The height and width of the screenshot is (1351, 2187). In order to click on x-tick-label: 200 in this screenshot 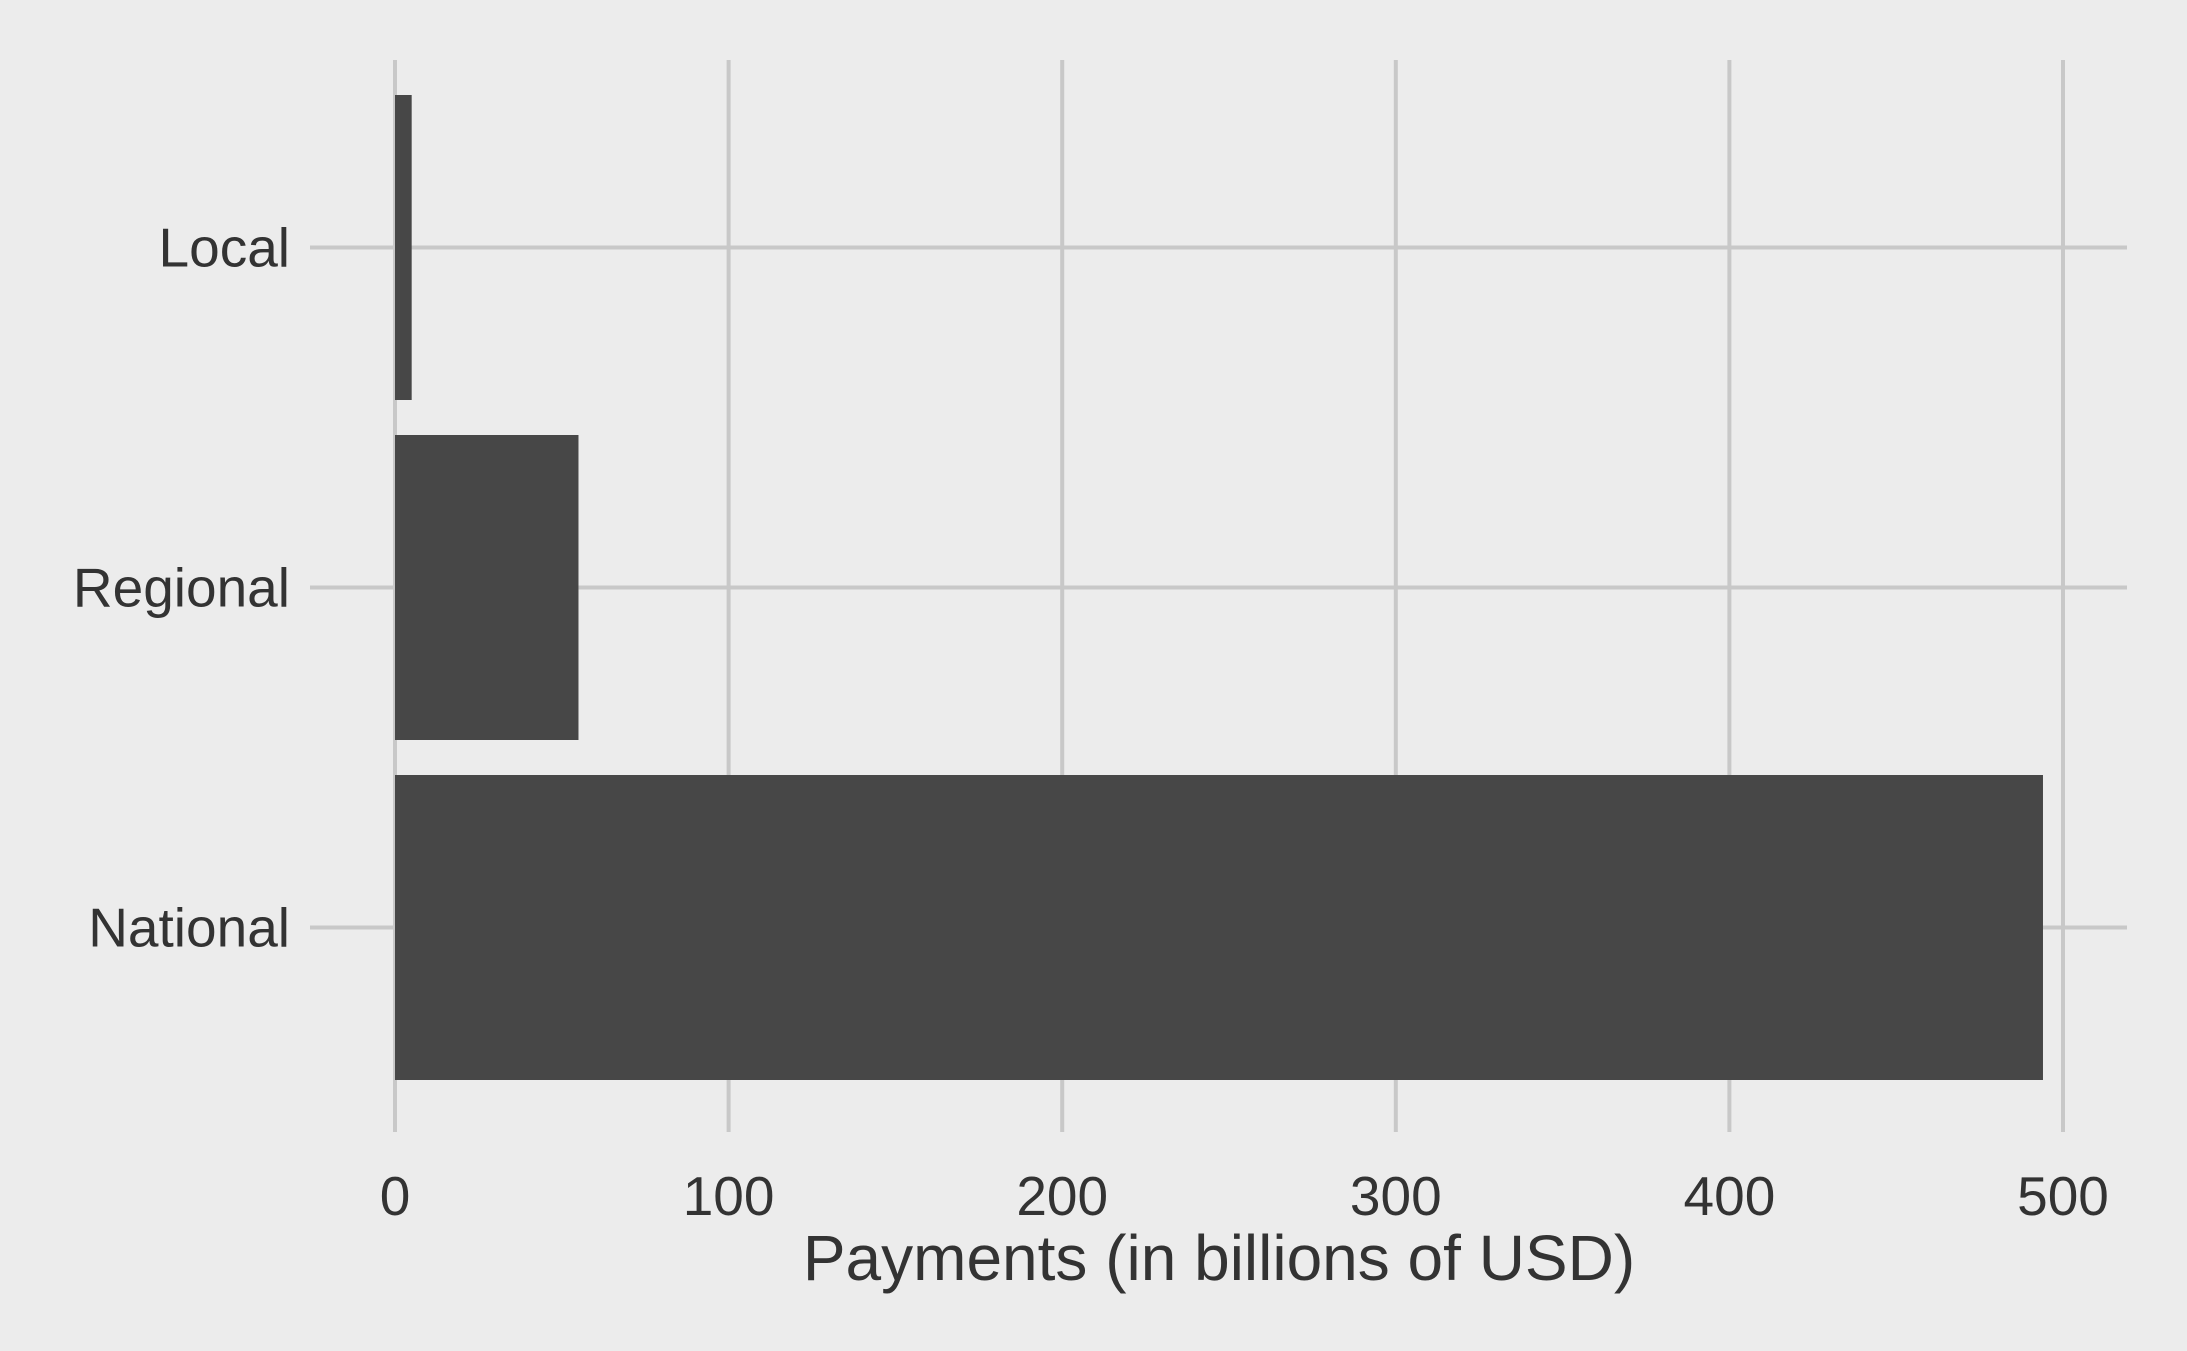, I will do `click(1062, 1196)`.